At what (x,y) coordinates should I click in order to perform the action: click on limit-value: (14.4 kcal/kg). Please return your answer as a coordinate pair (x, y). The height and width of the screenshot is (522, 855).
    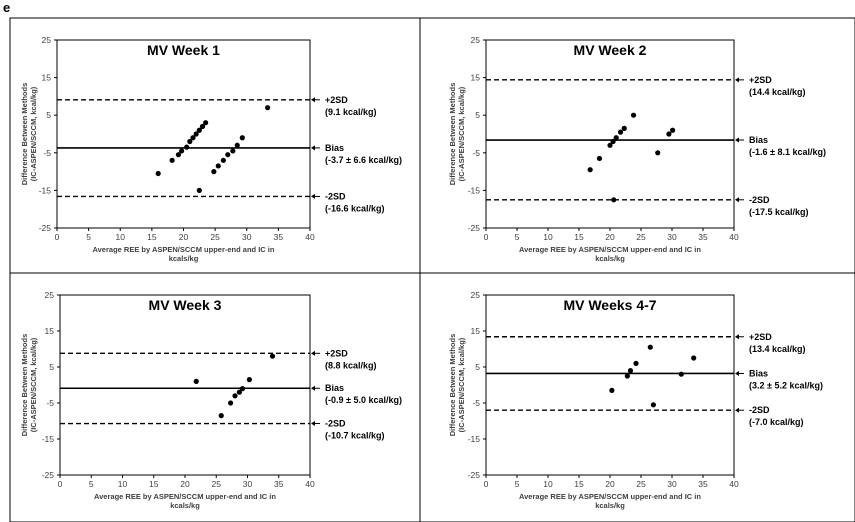
    Looking at the image, I should click on (777, 92).